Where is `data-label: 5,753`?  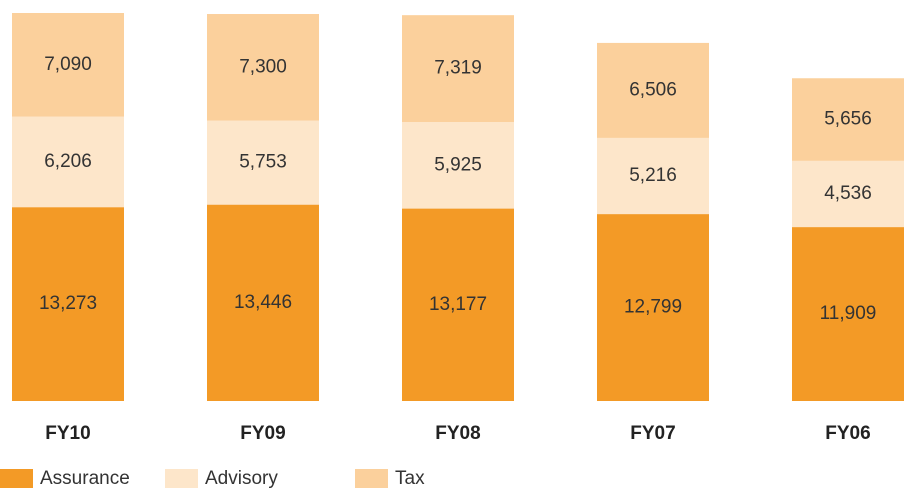
data-label: 5,753 is located at coordinates (263, 162).